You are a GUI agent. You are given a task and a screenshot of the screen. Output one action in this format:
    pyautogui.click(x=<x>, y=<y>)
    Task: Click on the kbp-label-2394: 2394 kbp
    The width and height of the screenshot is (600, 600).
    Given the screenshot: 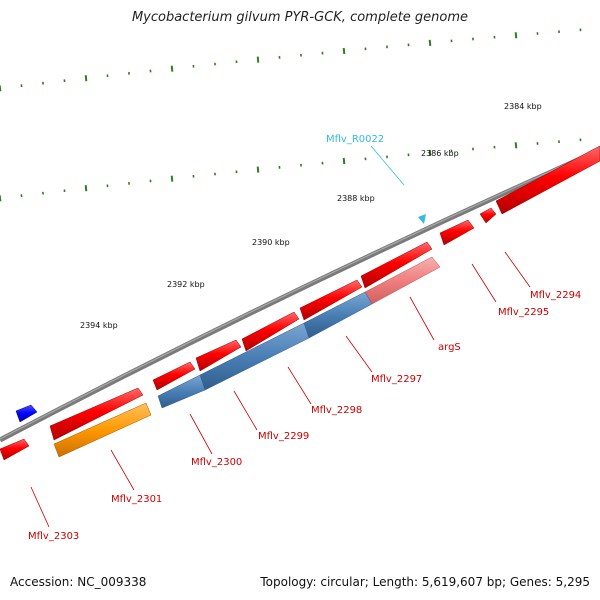 What is the action you would take?
    pyautogui.click(x=99, y=325)
    